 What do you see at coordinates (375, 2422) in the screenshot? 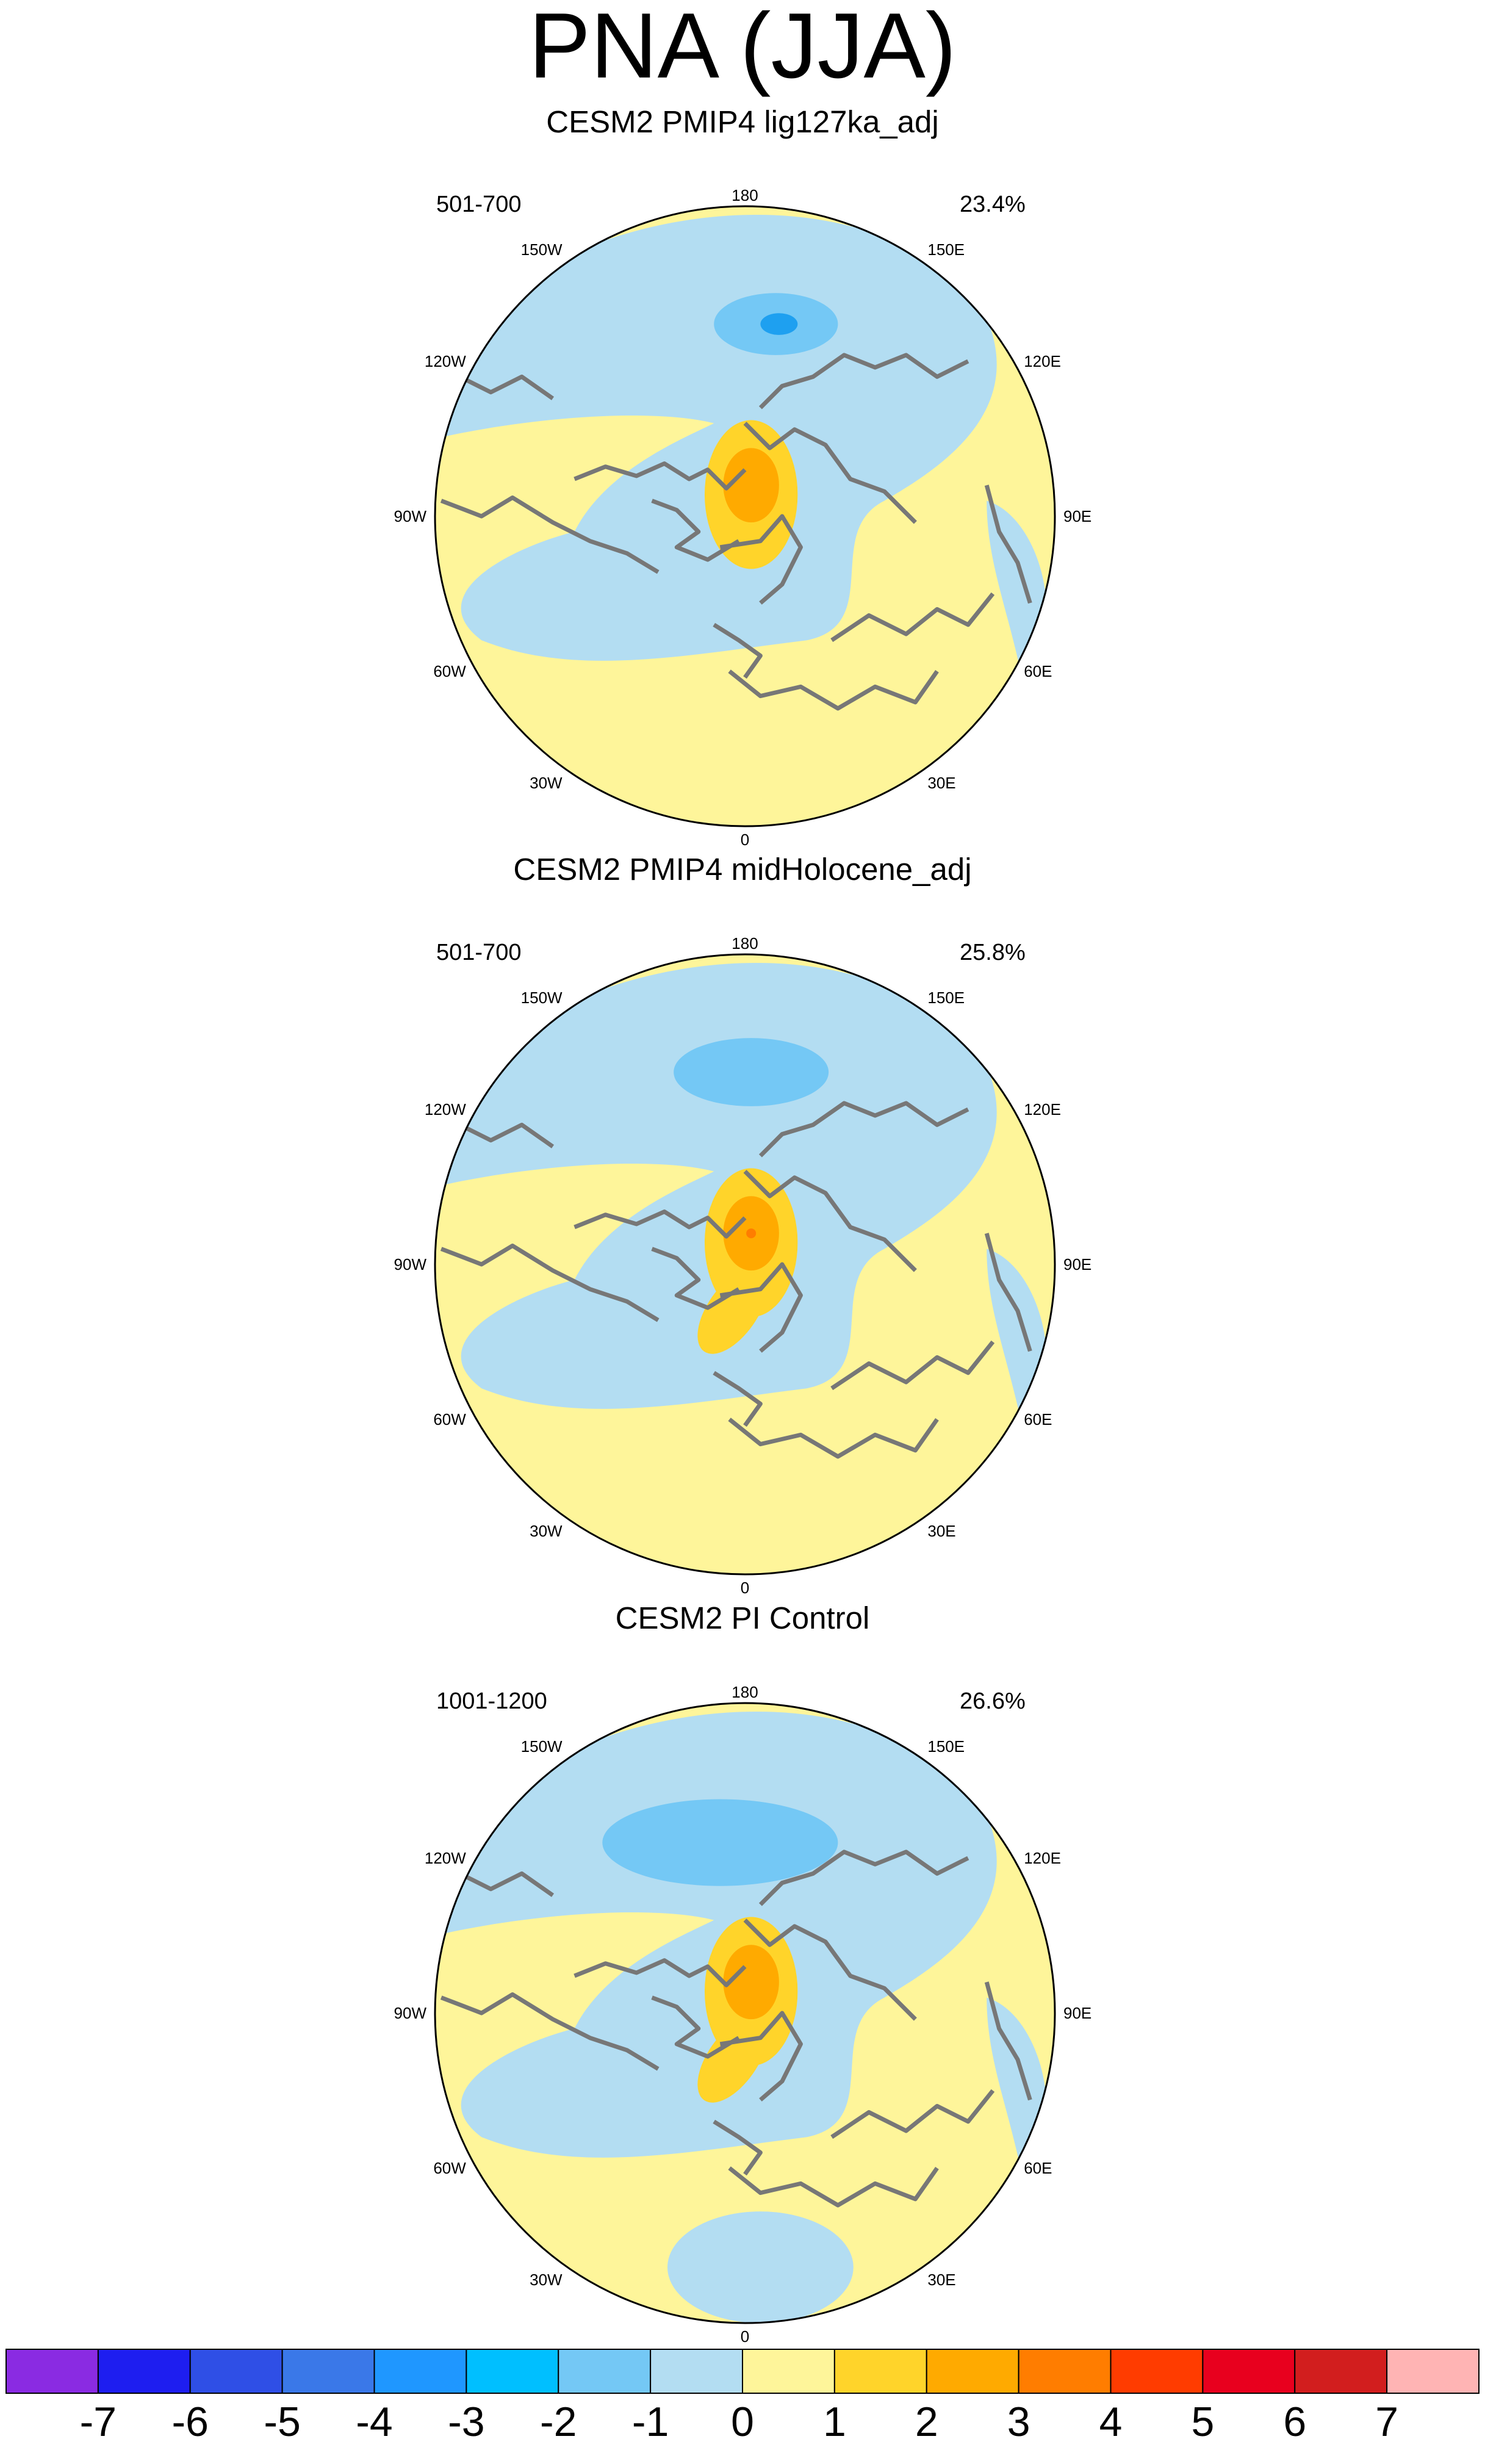
I see `colorbar-label: -4` at bounding box center [375, 2422].